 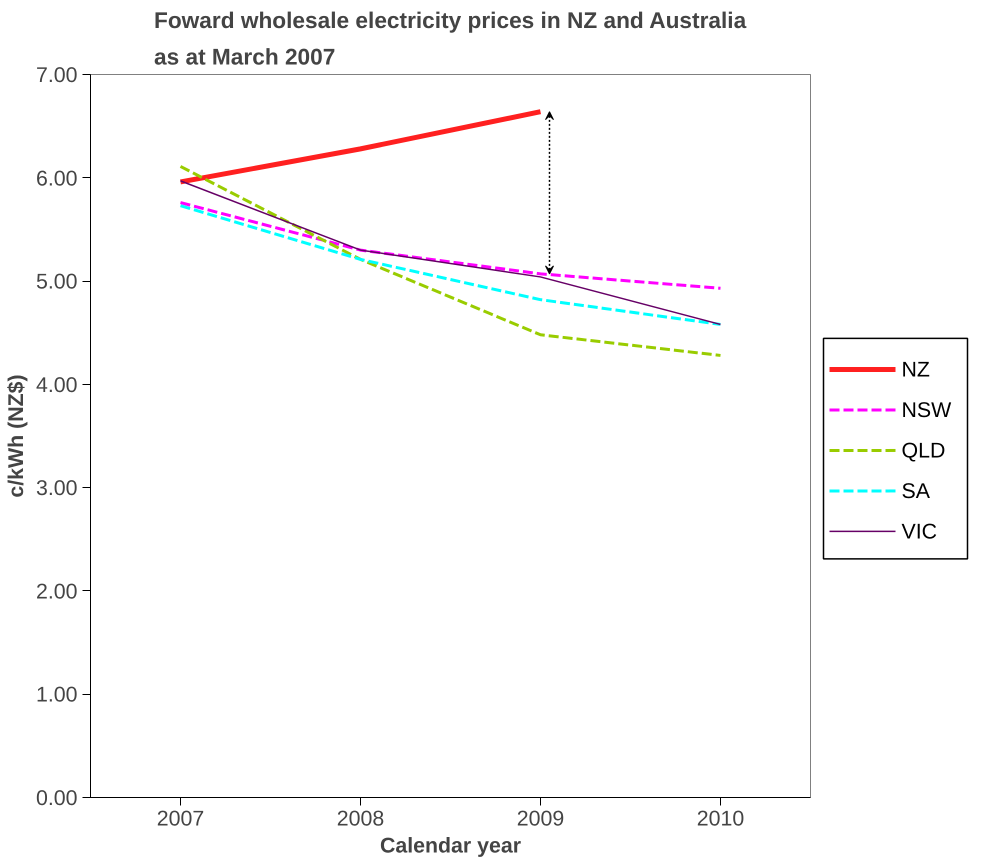 What do you see at coordinates (720, 818) in the screenshot?
I see `x-tick-label: 2010` at bounding box center [720, 818].